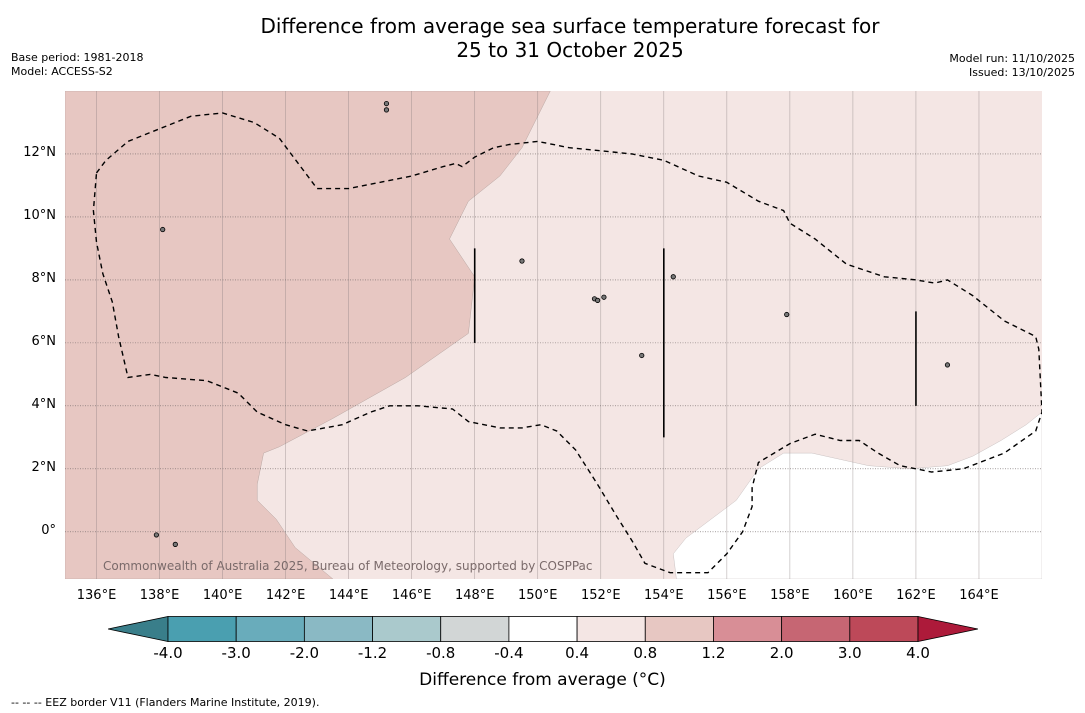 The image size is (1085, 713). I want to click on lon-tick-label: 164°E, so click(979, 595).